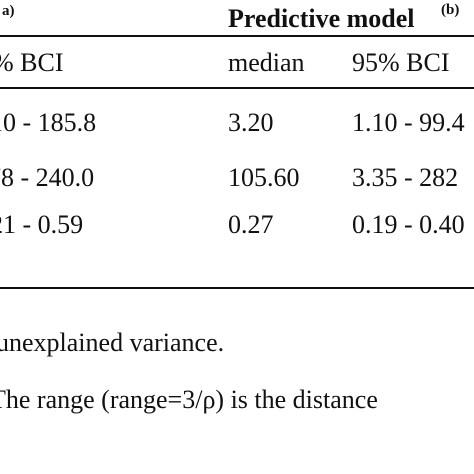  I want to click on table-row-3-bci: 0.19 - 0.40, so click(408, 224).